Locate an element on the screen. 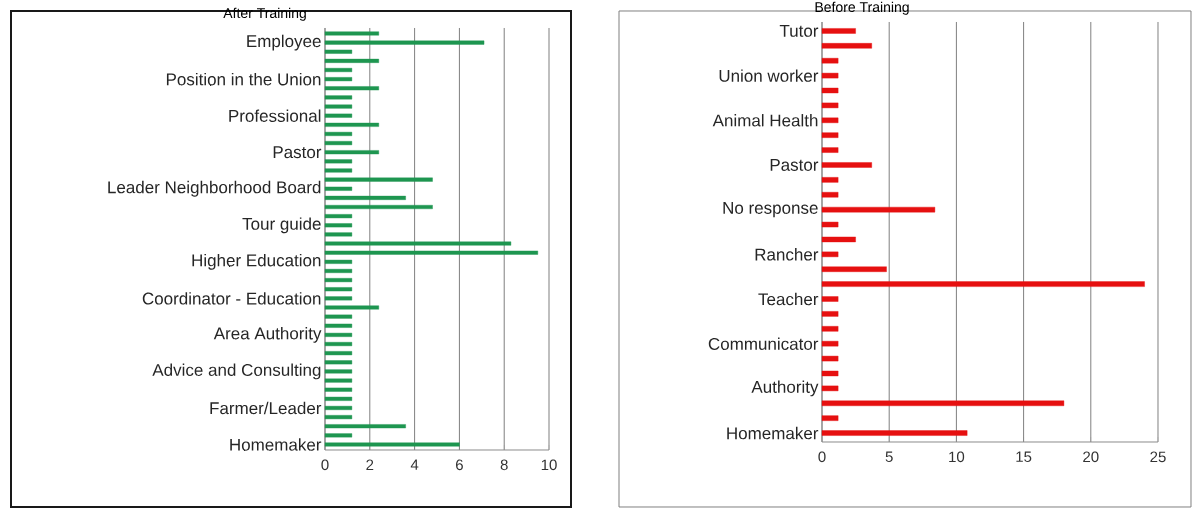 The width and height of the screenshot is (1197, 508). y-tick-label: Leader Neighborhood Board is located at coordinates (214, 188).